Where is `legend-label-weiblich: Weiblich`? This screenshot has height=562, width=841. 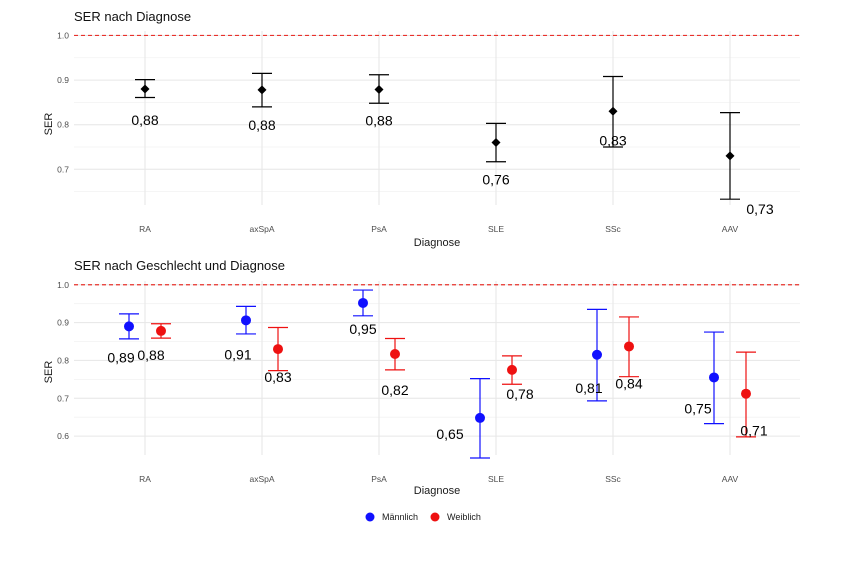 legend-label-weiblich: Weiblich is located at coordinates (464, 517).